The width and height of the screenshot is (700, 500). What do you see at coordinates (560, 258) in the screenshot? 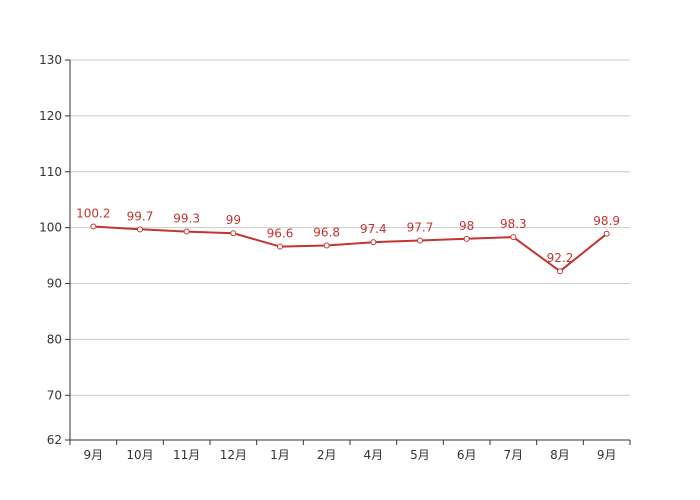
I see `data-label: 92.2` at bounding box center [560, 258].